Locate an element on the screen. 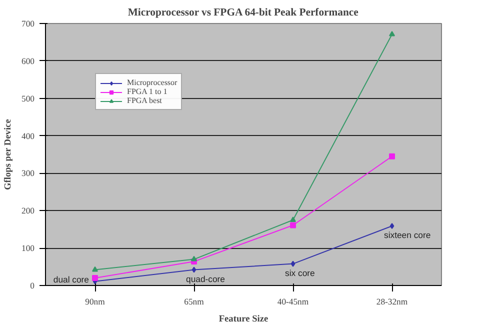 This screenshot has height=327, width=479. legend-label: Microprocessor is located at coordinates (152, 82).